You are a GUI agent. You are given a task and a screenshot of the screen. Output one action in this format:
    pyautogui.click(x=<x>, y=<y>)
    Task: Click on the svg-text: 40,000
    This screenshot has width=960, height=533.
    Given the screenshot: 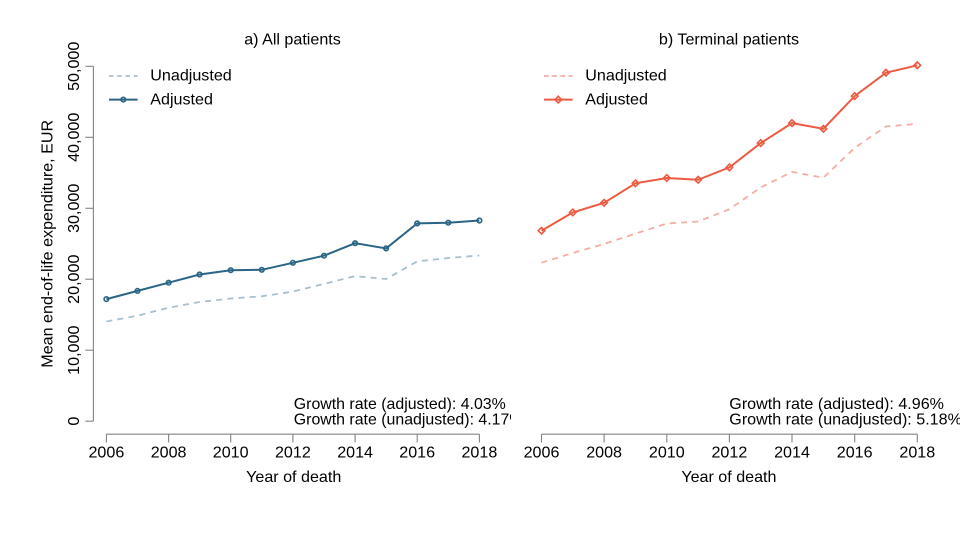 What is the action you would take?
    pyautogui.click(x=74, y=137)
    